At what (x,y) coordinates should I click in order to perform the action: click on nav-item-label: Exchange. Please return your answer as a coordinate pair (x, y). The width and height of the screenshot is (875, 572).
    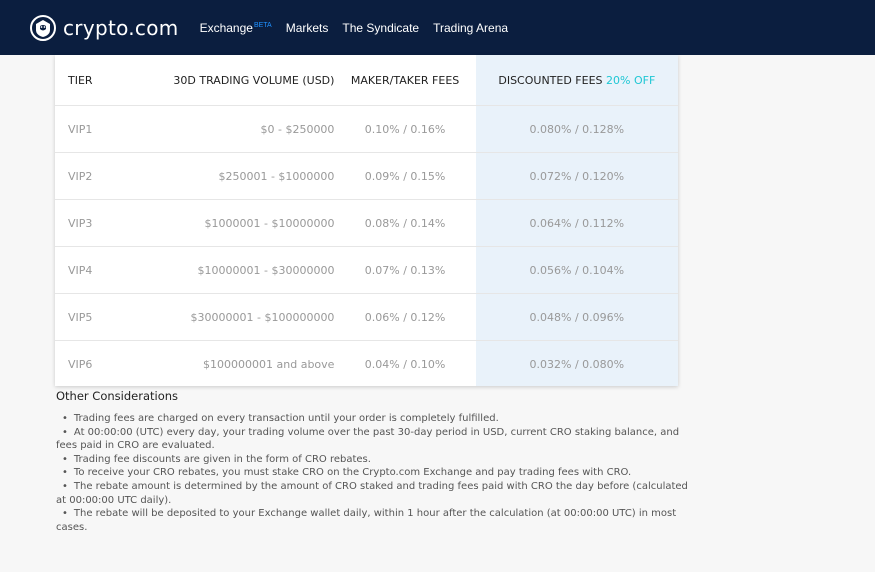
    Looking at the image, I should click on (226, 27).